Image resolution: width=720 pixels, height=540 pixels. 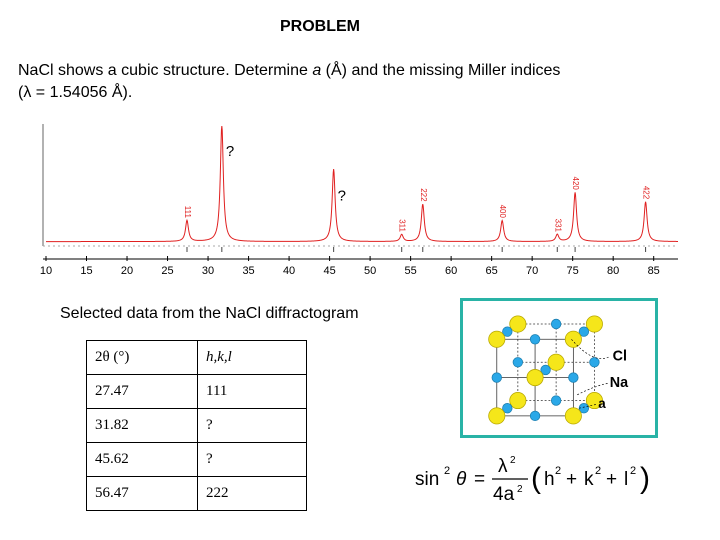 What do you see at coordinates (536, 478) in the screenshot?
I see `formula-open-paren: (` at bounding box center [536, 478].